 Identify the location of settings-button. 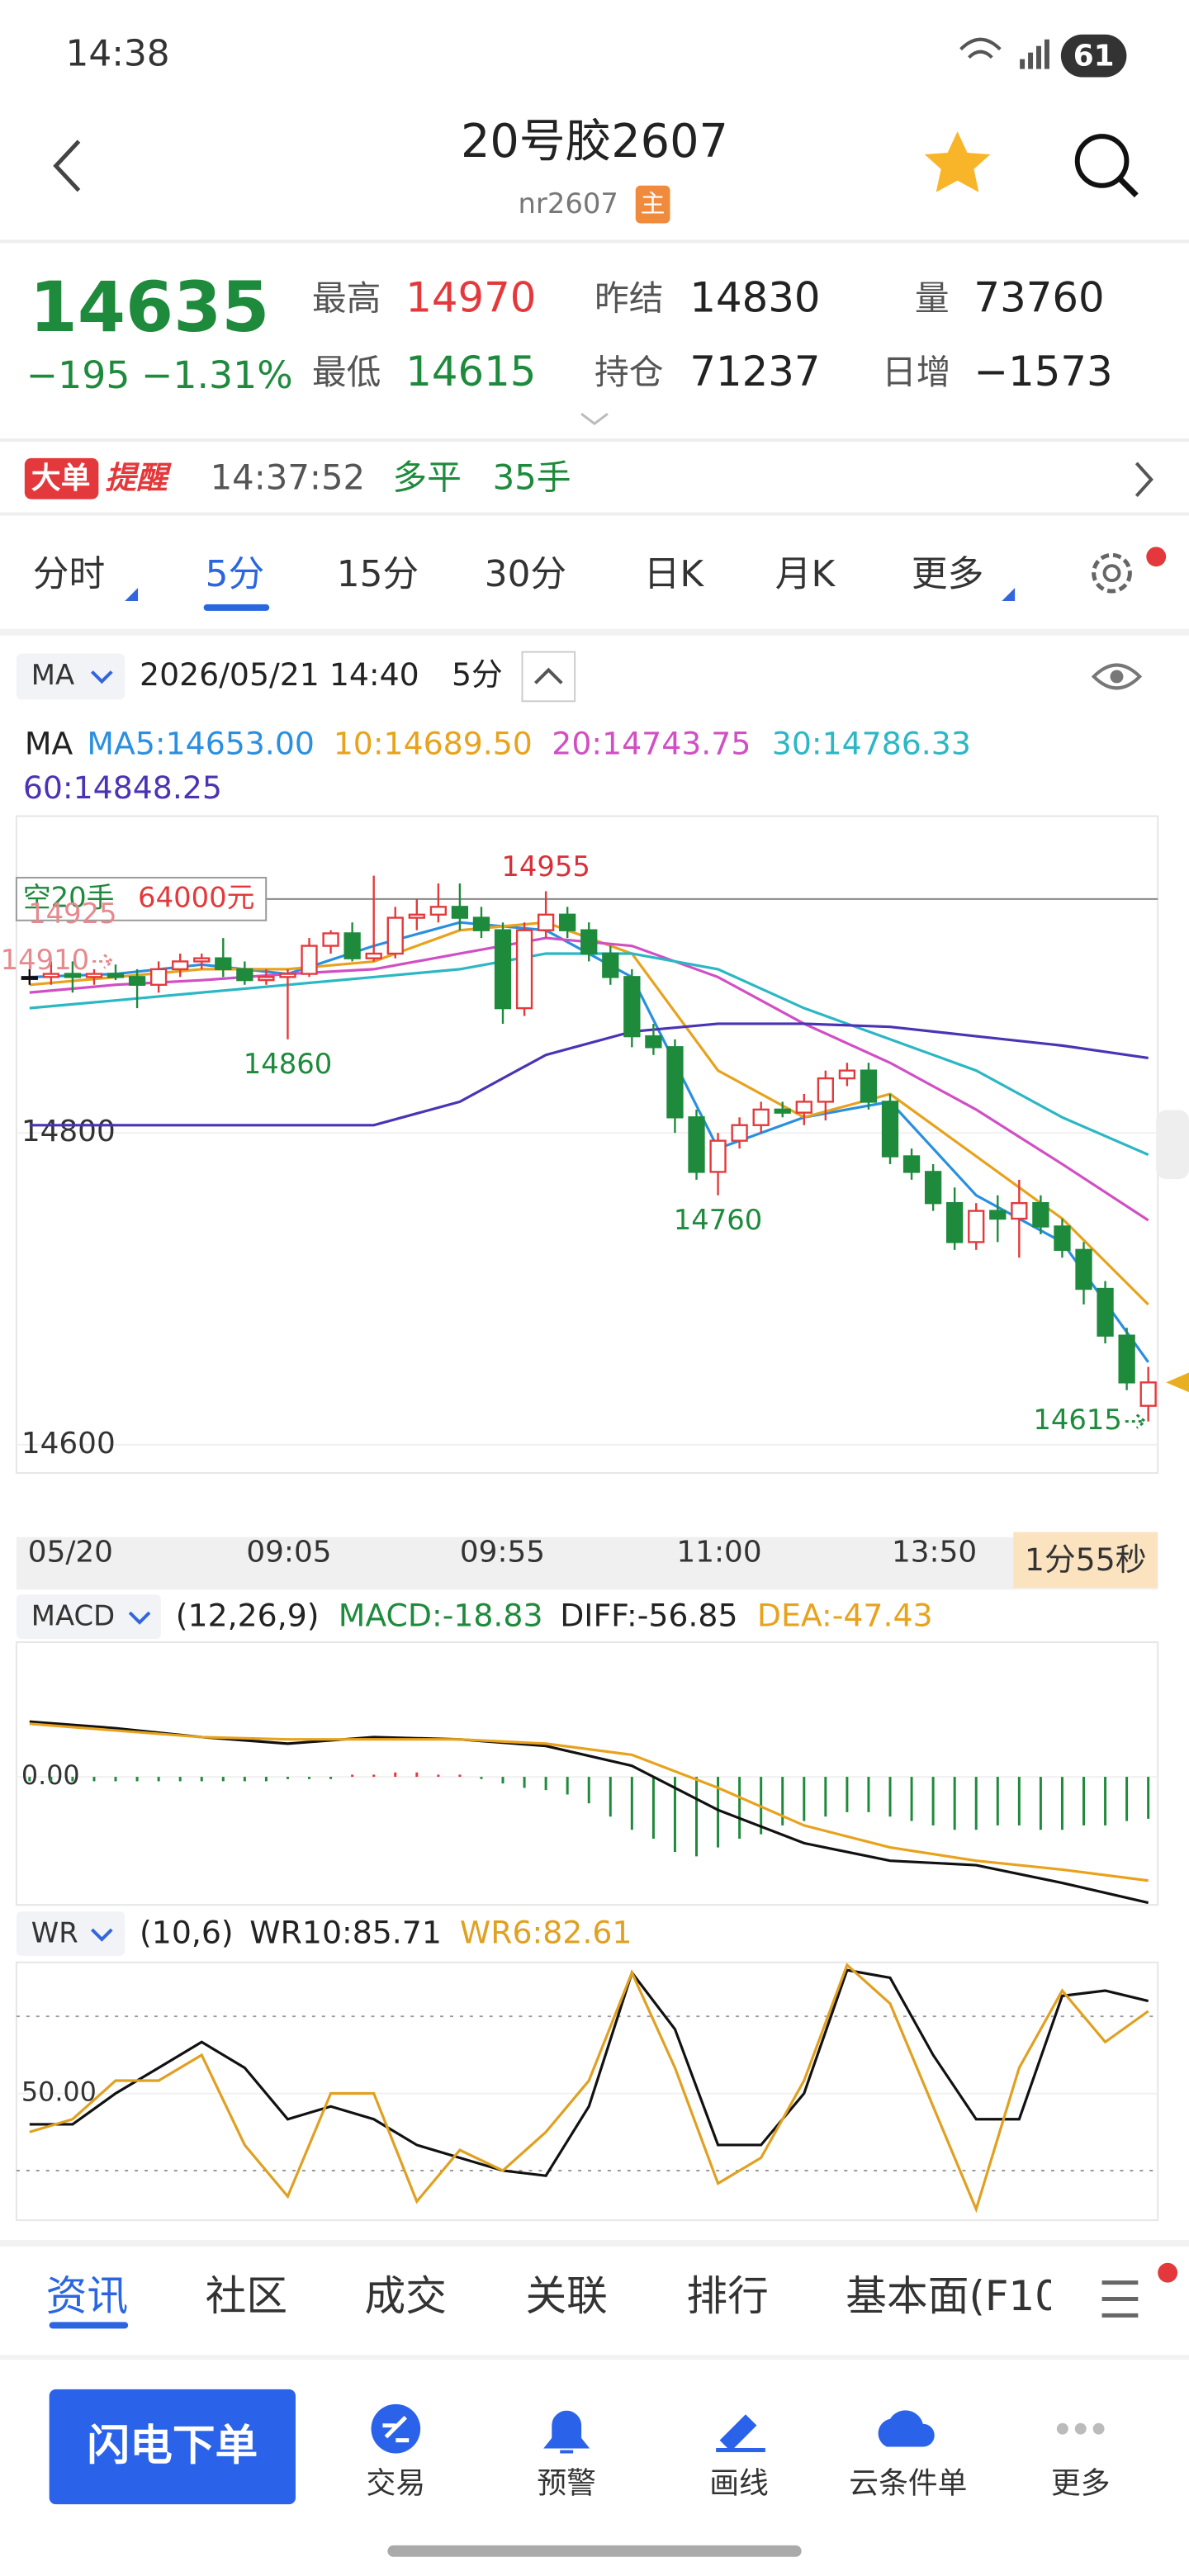
(1129, 570).